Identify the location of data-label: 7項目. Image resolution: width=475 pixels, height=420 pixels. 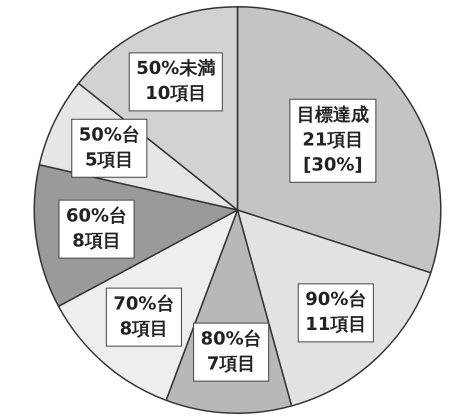
(231, 363).